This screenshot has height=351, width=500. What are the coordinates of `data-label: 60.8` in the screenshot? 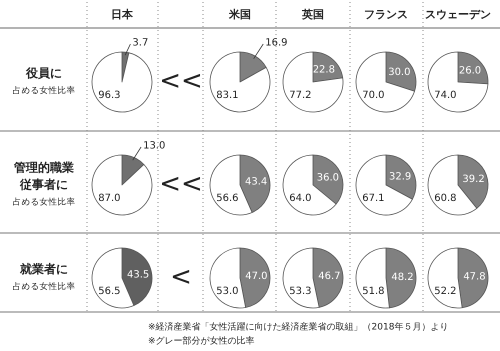 It's located at (445, 198).